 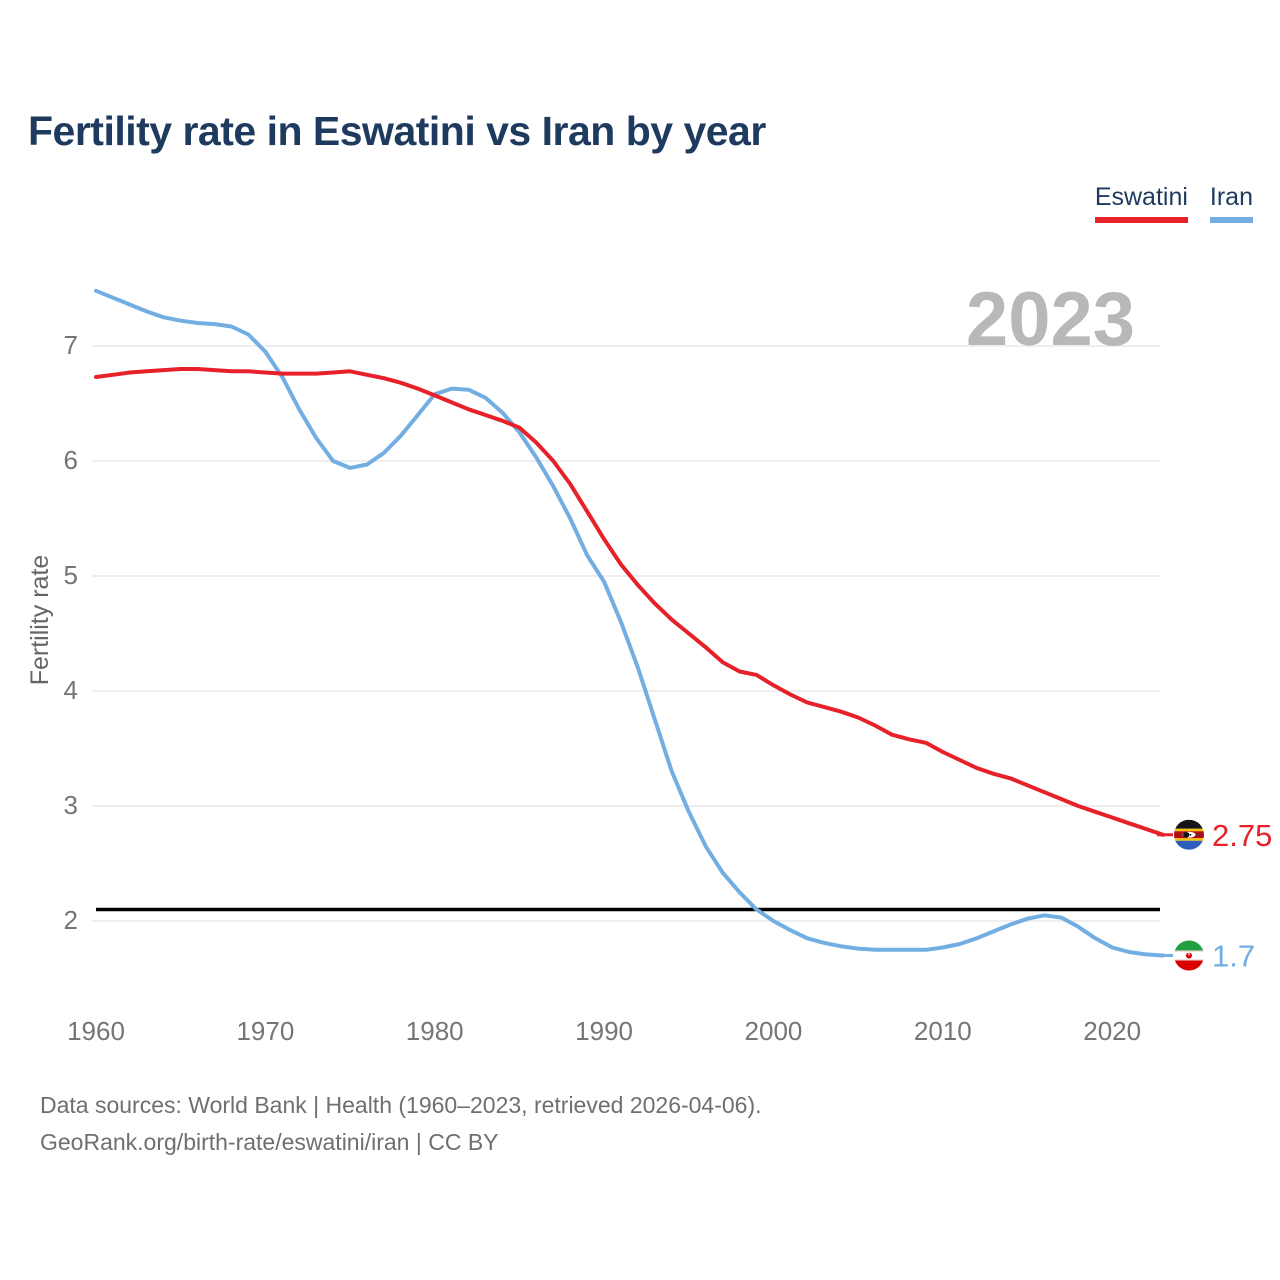 I want to click on x-tick-1970: 1970, so click(x=265, y=1031).